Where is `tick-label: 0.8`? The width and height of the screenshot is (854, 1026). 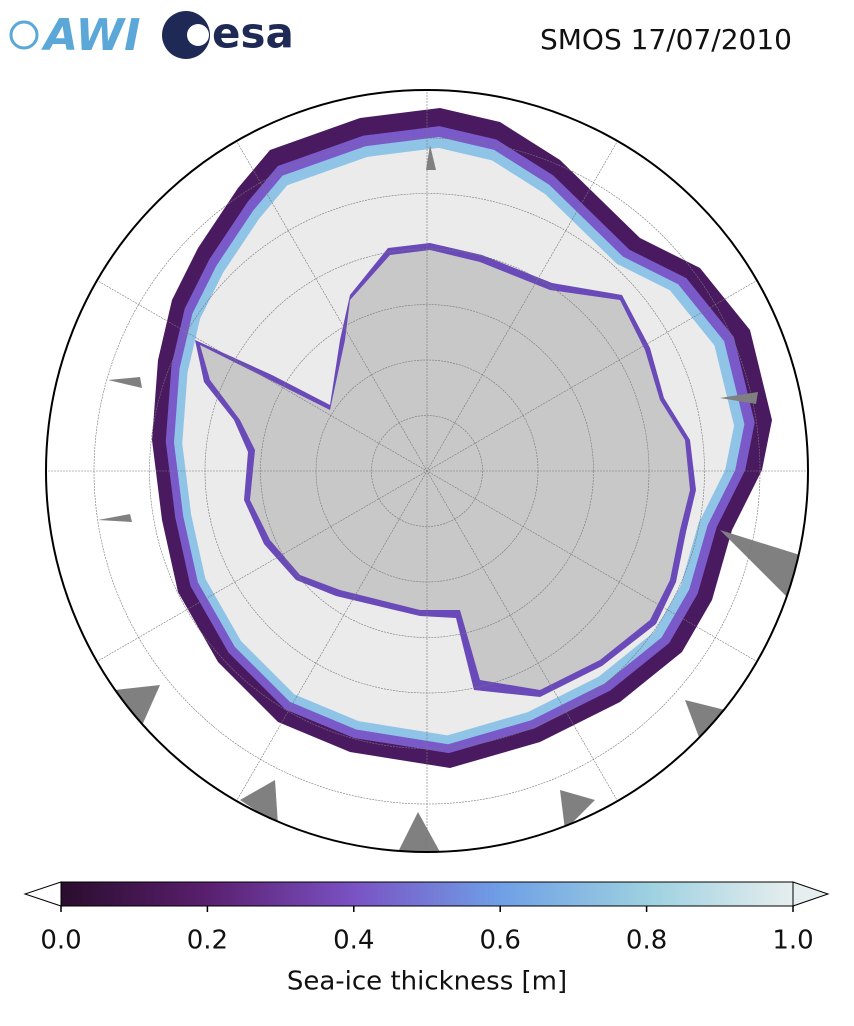 tick-label: 0.8 is located at coordinates (646, 941).